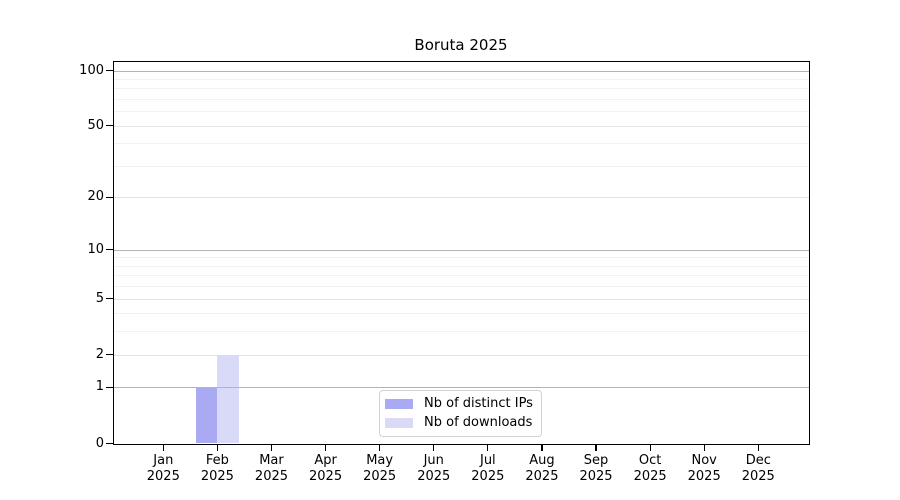 The height and width of the screenshot is (500, 900). Describe the element at coordinates (95, 249) in the screenshot. I see `y-tick-label-10: 10` at that location.